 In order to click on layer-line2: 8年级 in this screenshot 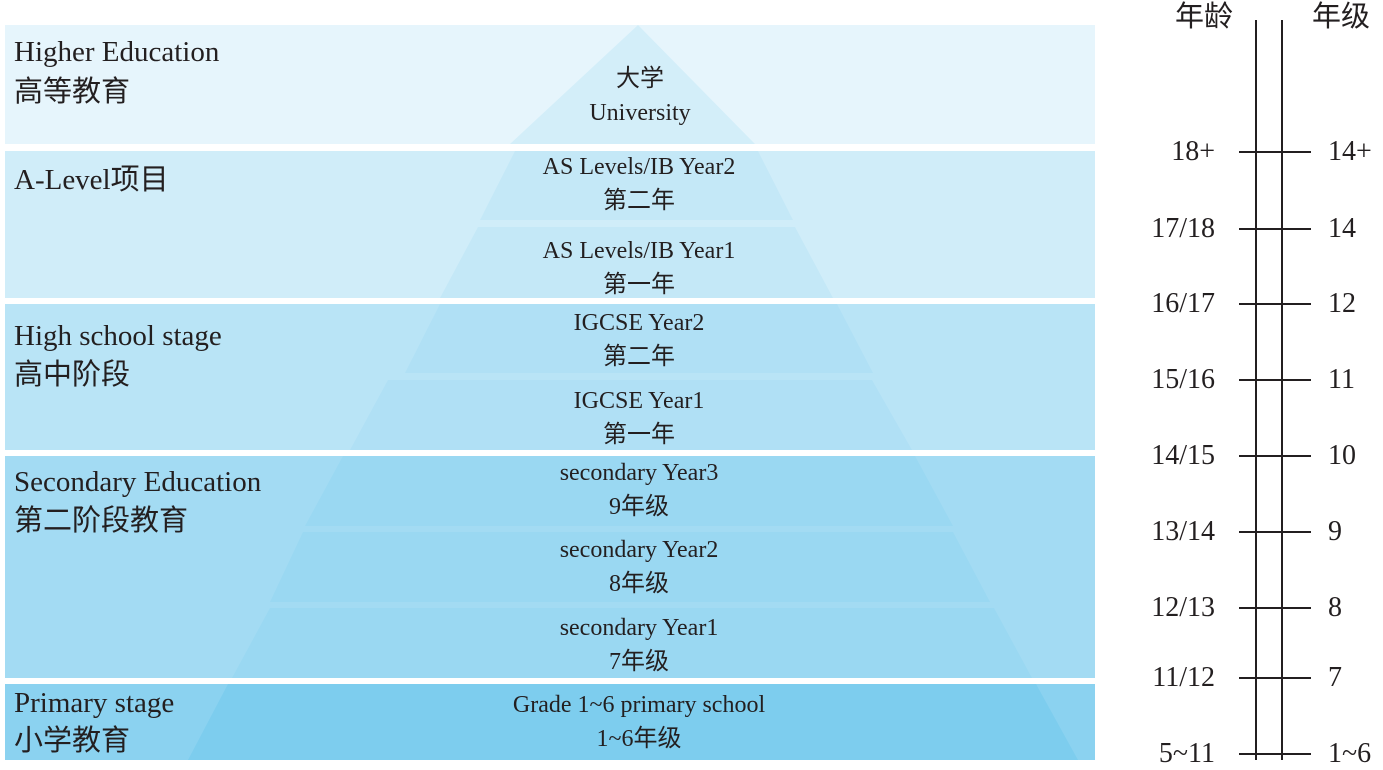, I will do `click(639, 584)`.